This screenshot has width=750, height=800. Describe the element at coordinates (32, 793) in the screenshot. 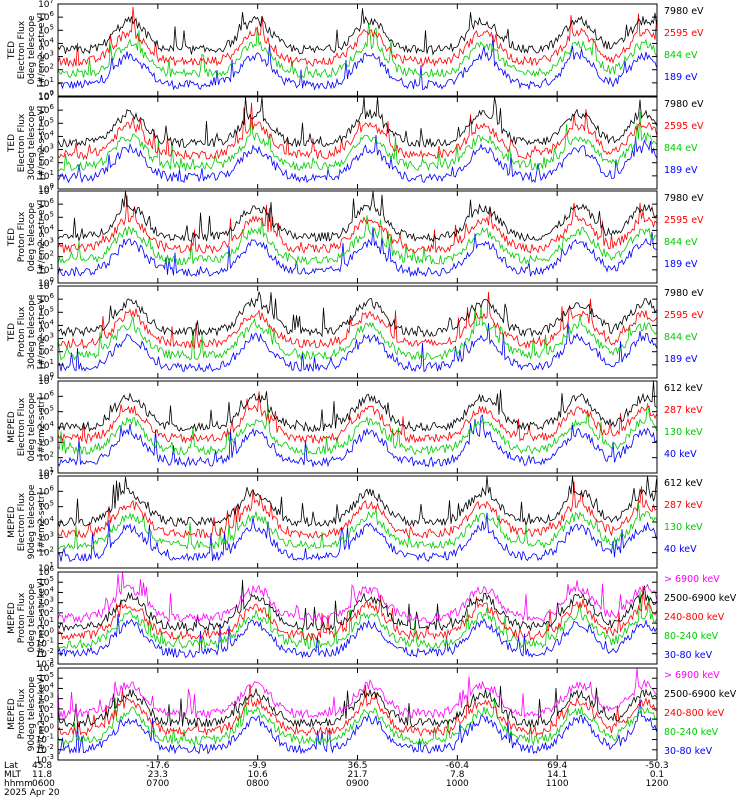

I see `footer-row-label: 2025 Apr 20` at that location.